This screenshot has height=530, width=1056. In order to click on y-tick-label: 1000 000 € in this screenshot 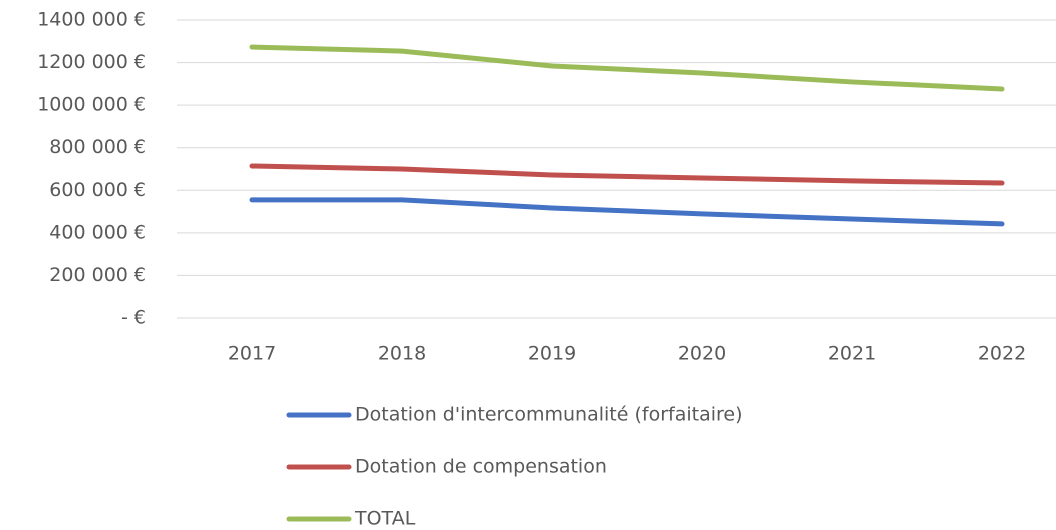, I will do `click(91, 105)`.